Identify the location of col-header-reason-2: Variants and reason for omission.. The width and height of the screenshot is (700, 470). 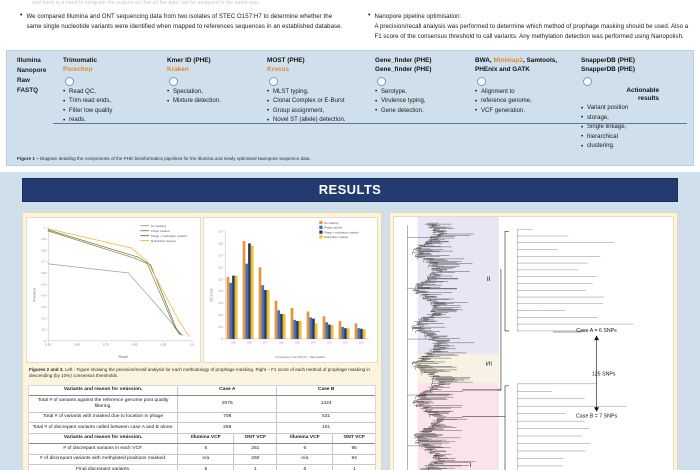
(103, 439).